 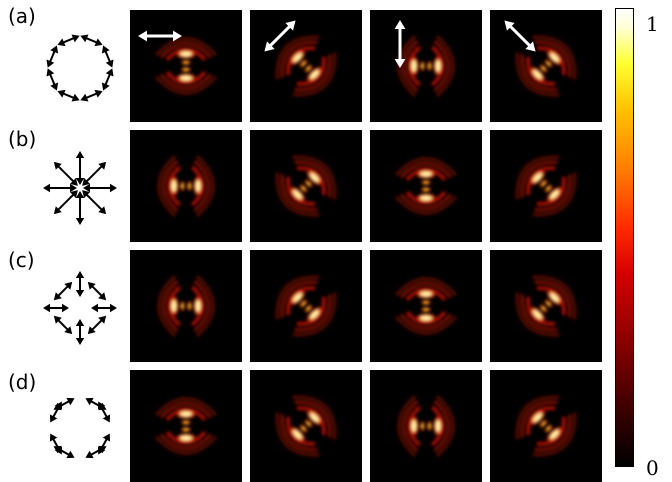 What do you see at coordinates (80, 308) in the screenshot?
I see `hybrid-polarization-icon` at bounding box center [80, 308].